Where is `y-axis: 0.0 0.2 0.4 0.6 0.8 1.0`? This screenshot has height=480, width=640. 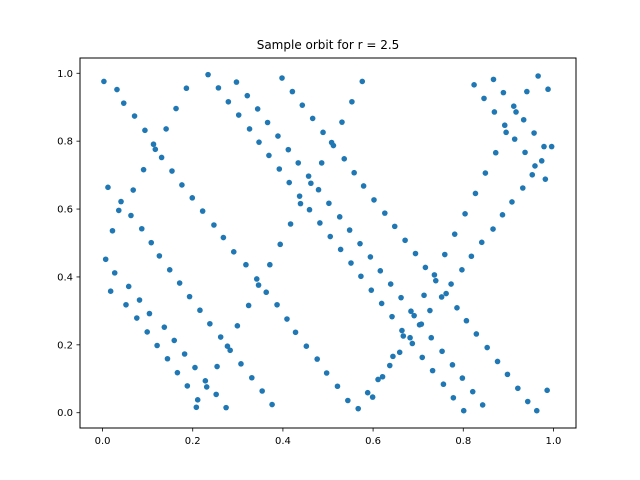 y-axis: 0.0 0.2 0.4 0.6 0.8 1.0 is located at coordinates (68, 244).